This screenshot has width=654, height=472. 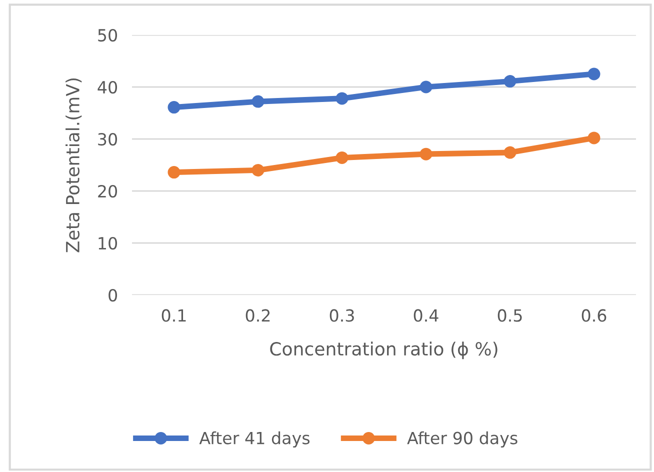 What do you see at coordinates (594, 315) in the screenshot?
I see `x-tick-label: 0.6` at bounding box center [594, 315].